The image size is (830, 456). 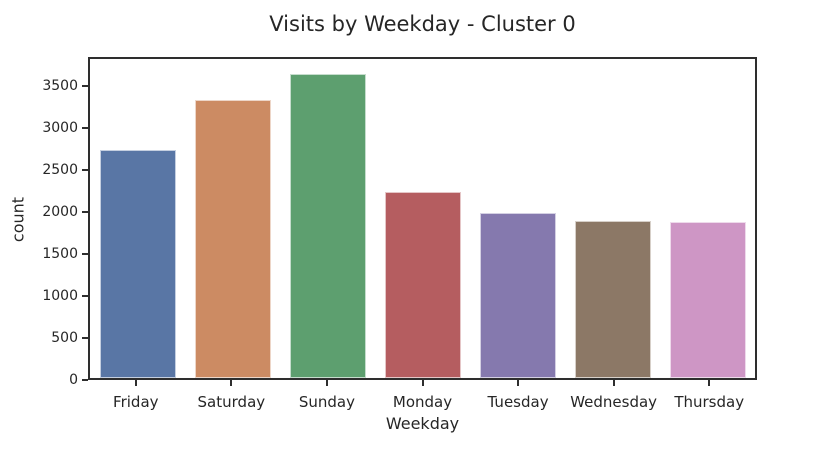 I want to click on bar-slot-monday, so click(x=422, y=218).